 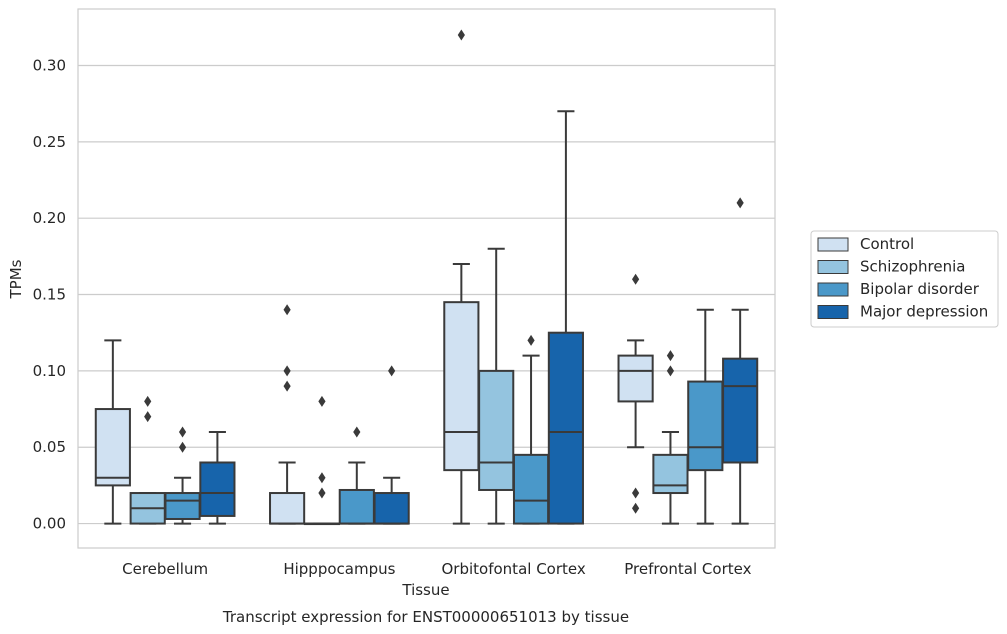 I want to click on y-tick-labels: 0.00 0.05 0.10 0.15 0.20 0.25 0.30, so click(x=49, y=294).